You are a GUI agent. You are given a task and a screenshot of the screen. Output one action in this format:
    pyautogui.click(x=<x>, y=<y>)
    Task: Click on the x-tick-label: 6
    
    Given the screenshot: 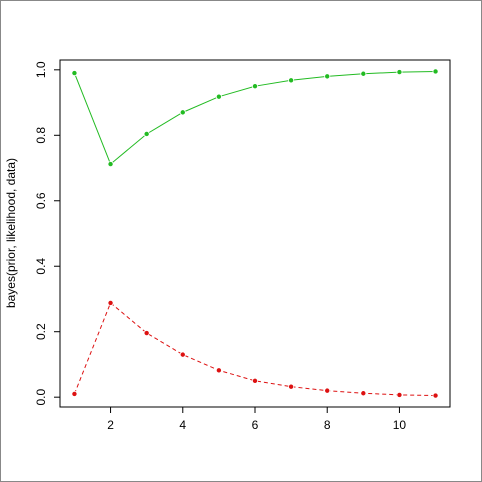 What is the action you would take?
    pyautogui.click(x=255, y=425)
    